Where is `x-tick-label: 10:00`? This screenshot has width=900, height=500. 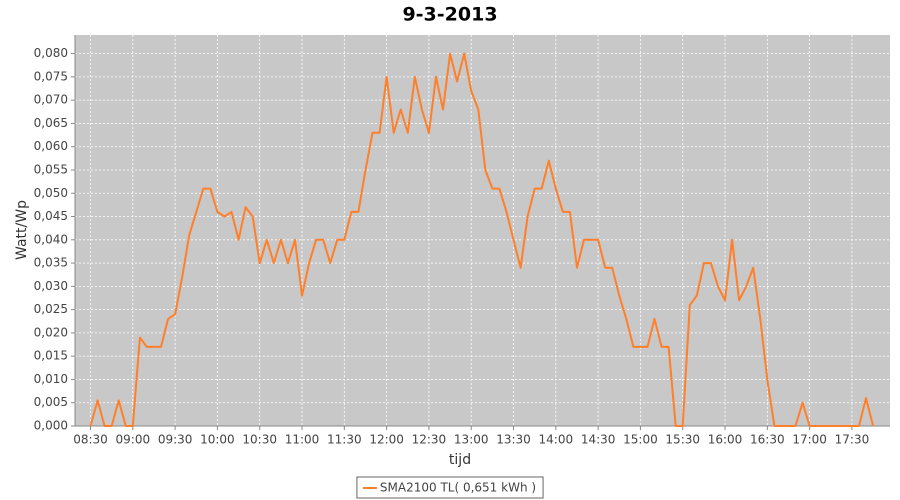 x-tick-label: 10:00 is located at coordinates (217, 440).